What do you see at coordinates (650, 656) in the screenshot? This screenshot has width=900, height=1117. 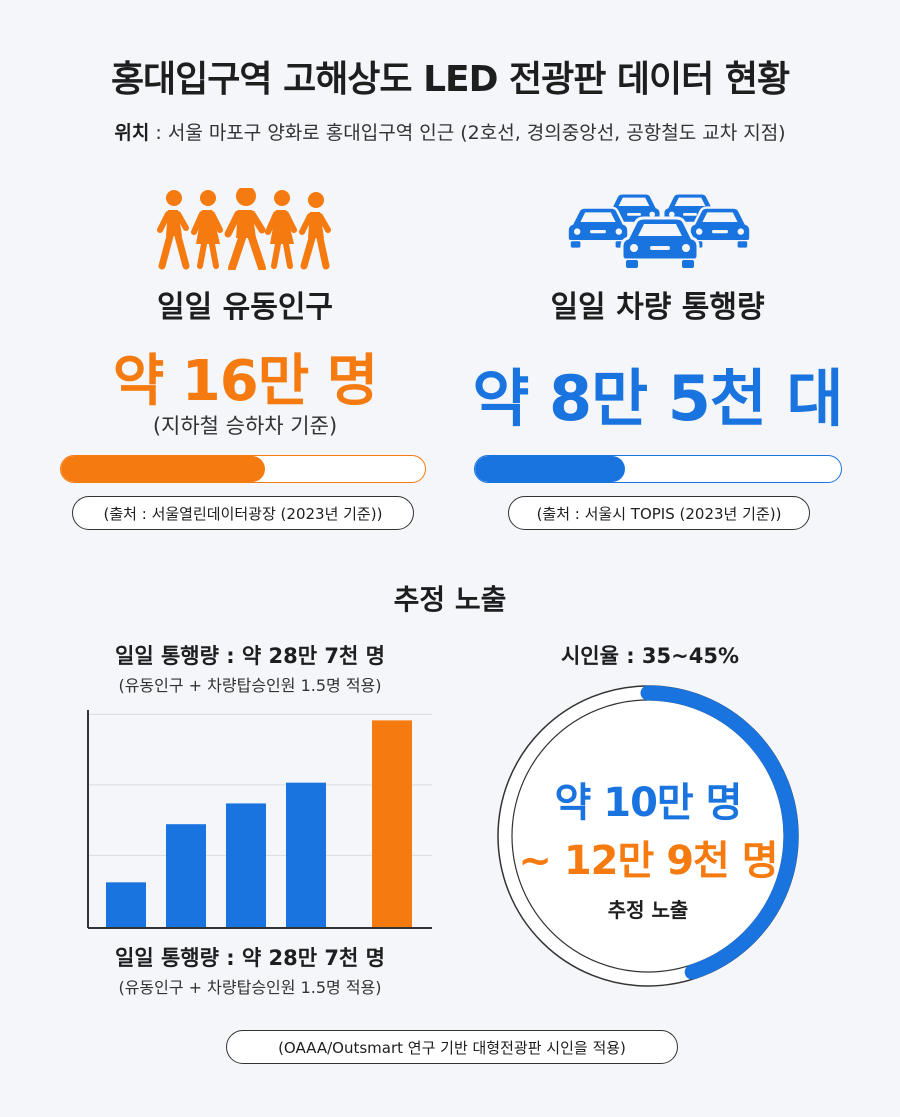 I see `visibility-title: 시인율 : 35~45%` at bounding box center [650, 656].